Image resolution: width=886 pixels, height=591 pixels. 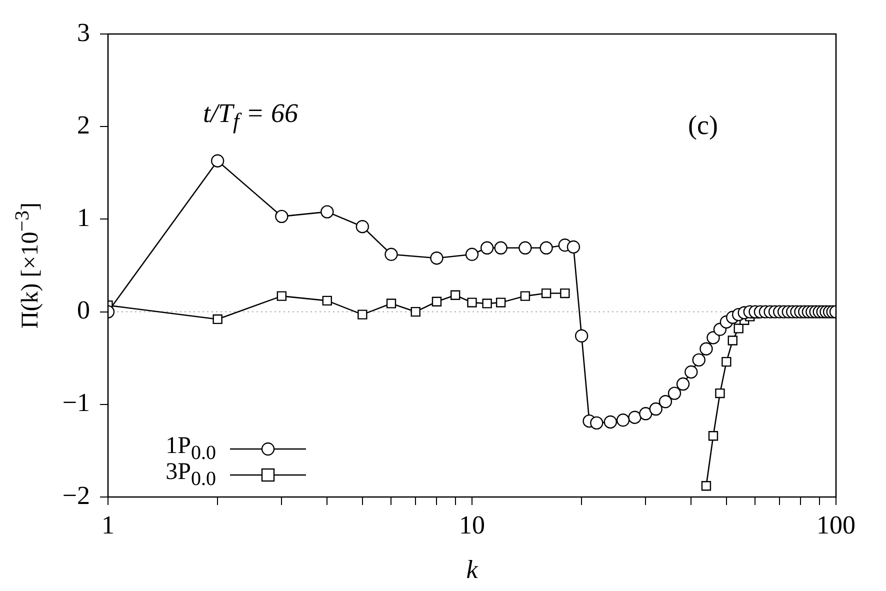 What do you see at coordinates (83, 32) in the screenshot?
I see `y-tick-label: 3` at bounding box center [83, 32].